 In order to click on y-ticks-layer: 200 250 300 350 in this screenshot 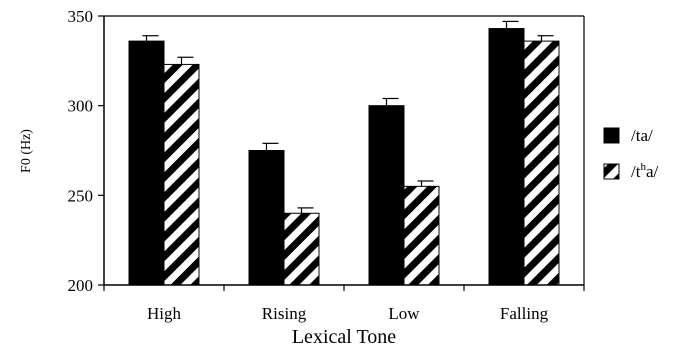, I will do `click(86, 151)`.